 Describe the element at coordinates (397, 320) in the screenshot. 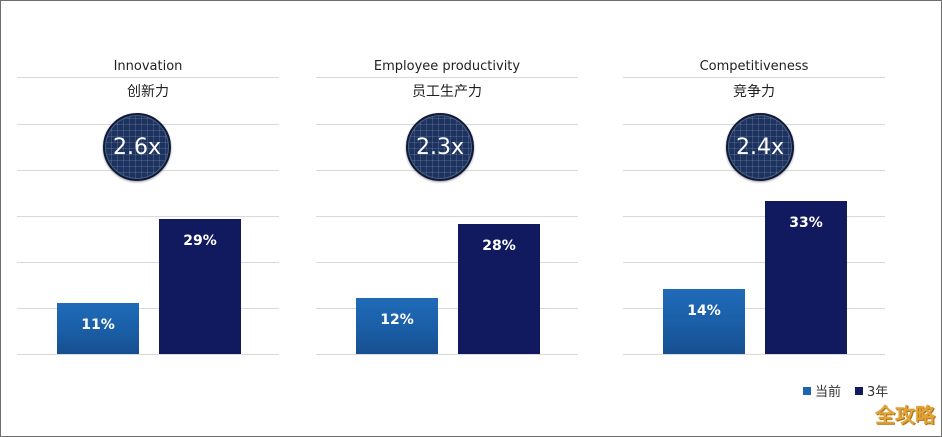

I see `bar-label-current: 12%` at that location.